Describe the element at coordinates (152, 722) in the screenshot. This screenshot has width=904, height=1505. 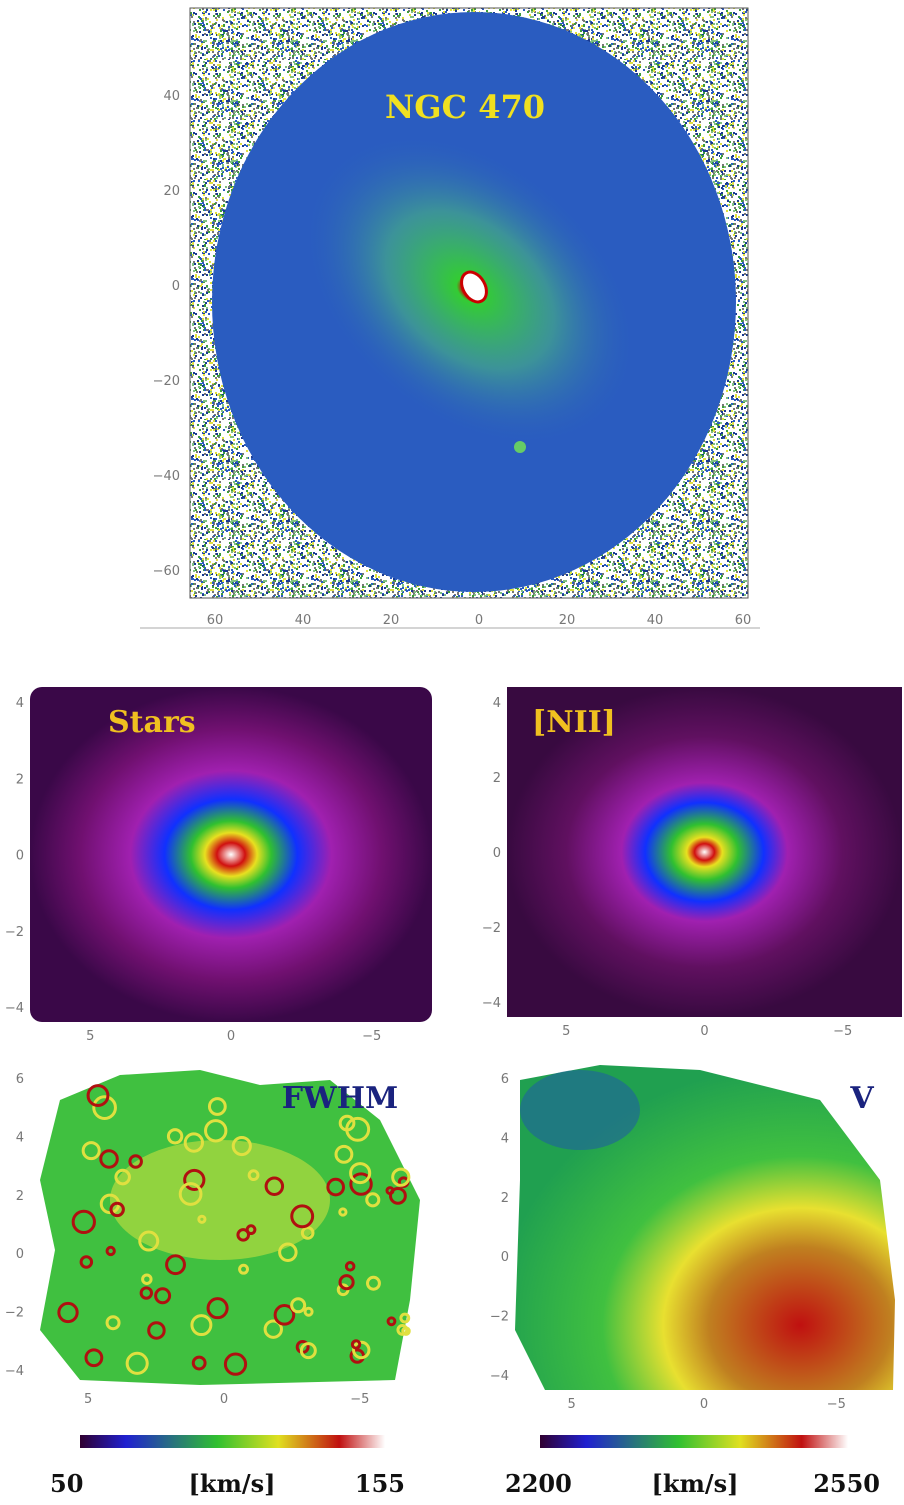
I see `panel-label: Stars` at that location.